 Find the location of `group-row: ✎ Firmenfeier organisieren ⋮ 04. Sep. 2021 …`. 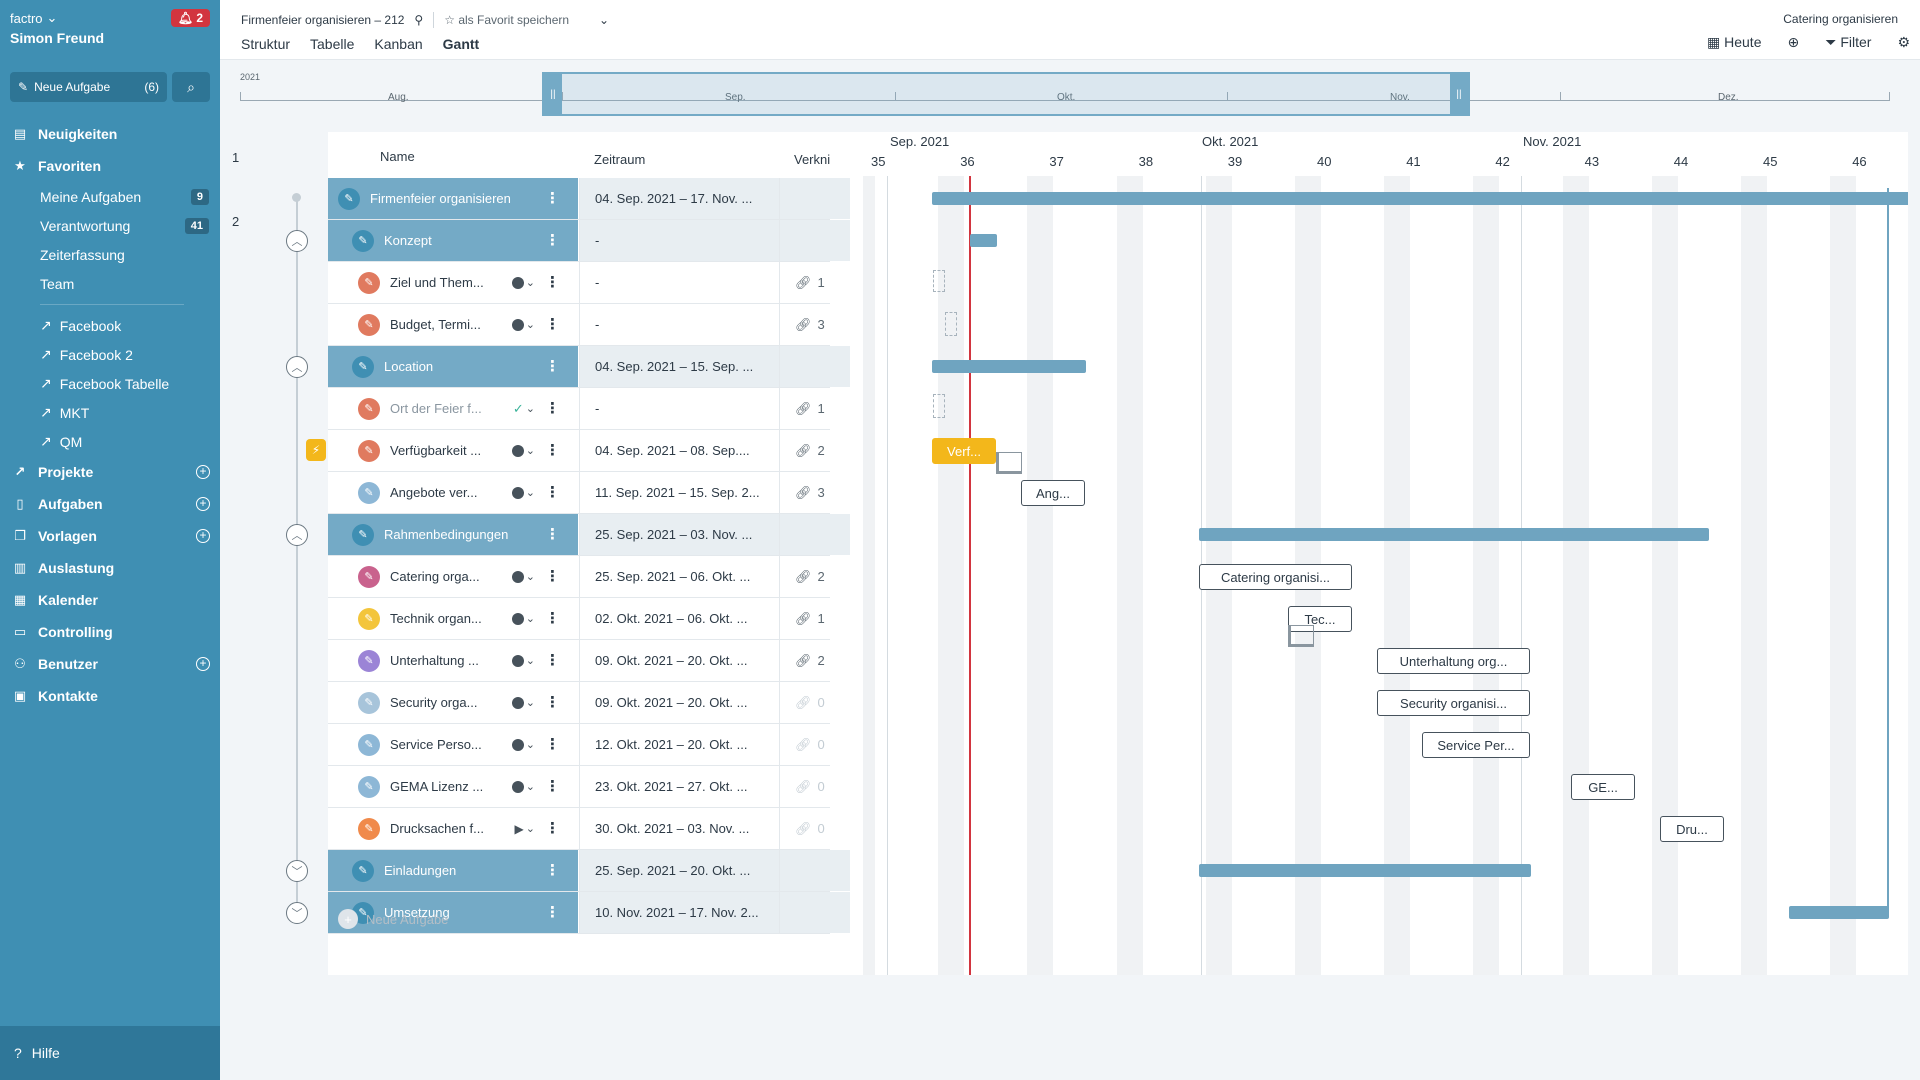

group-row: ✎ Firmenfeier organisieren ⋮ 04. Sep. 2021 … is located at coordinates (589, 199).